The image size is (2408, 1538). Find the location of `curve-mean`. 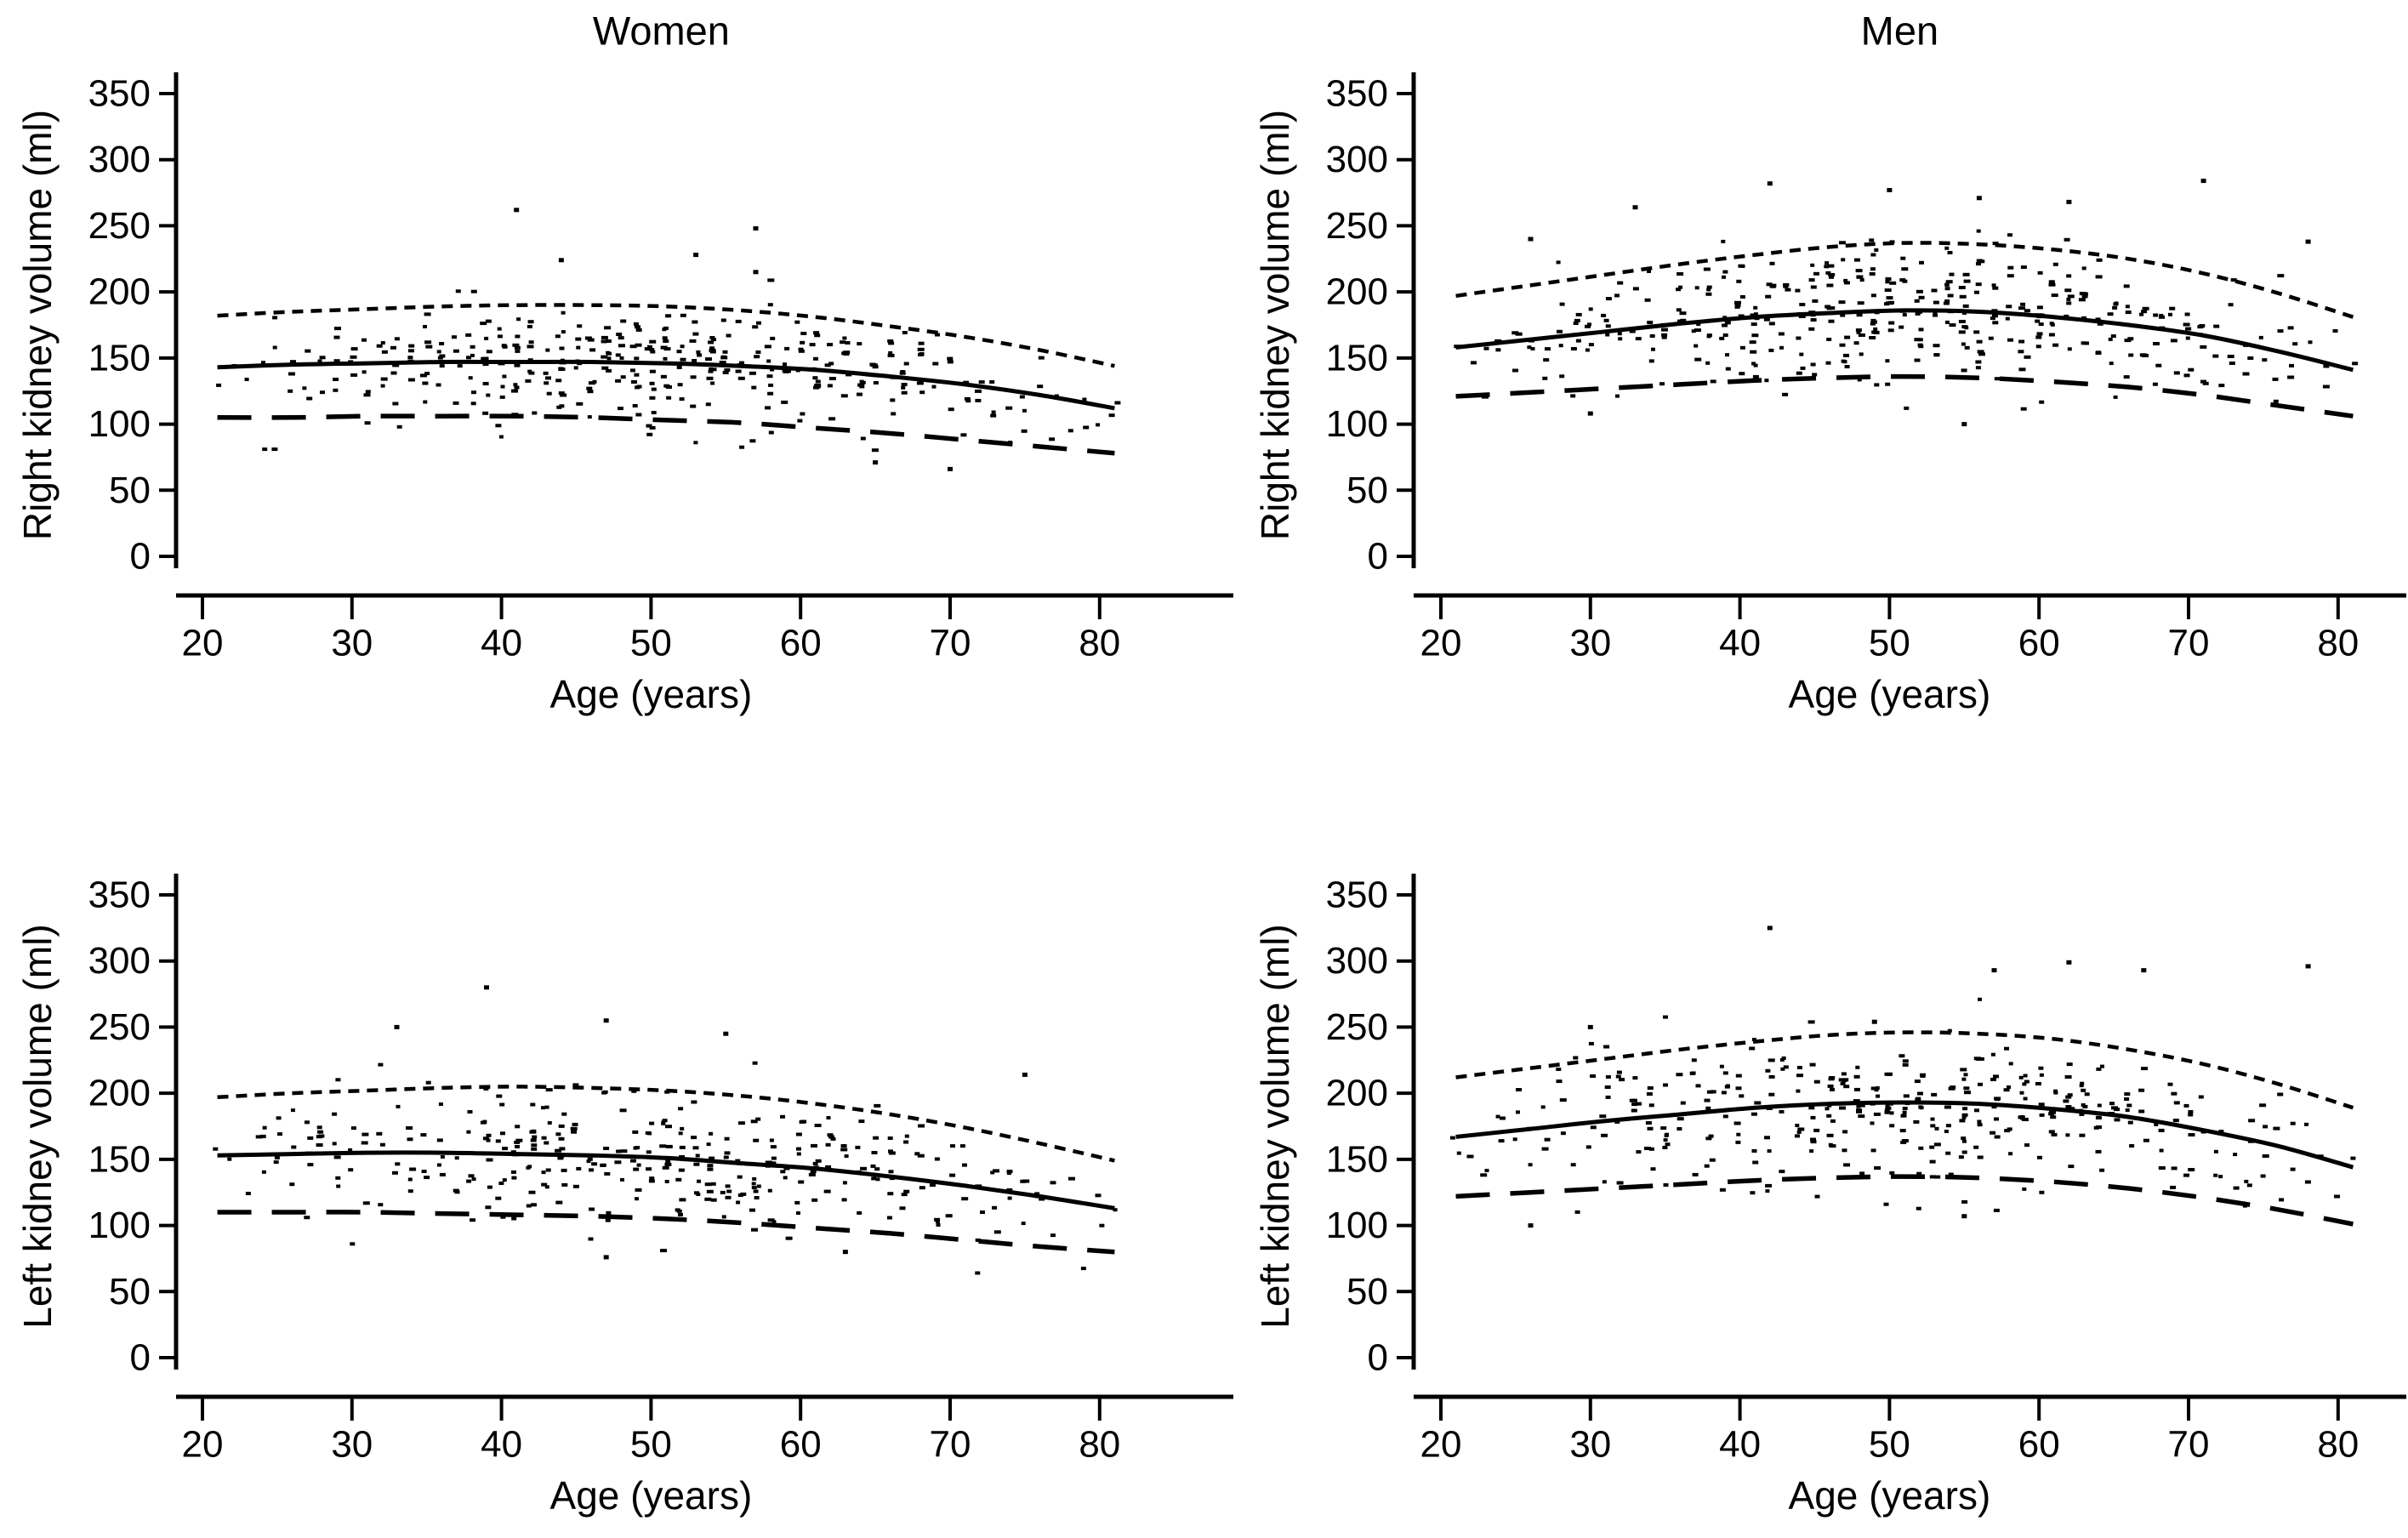

curve-mean is located at coordinates (666, 385).